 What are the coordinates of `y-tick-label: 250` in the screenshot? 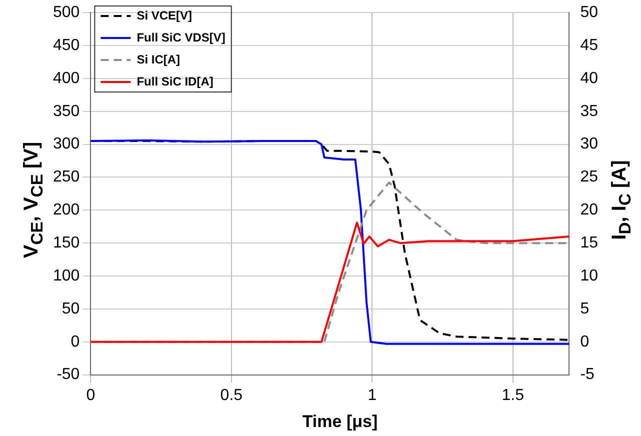 It's located at (66, 177).